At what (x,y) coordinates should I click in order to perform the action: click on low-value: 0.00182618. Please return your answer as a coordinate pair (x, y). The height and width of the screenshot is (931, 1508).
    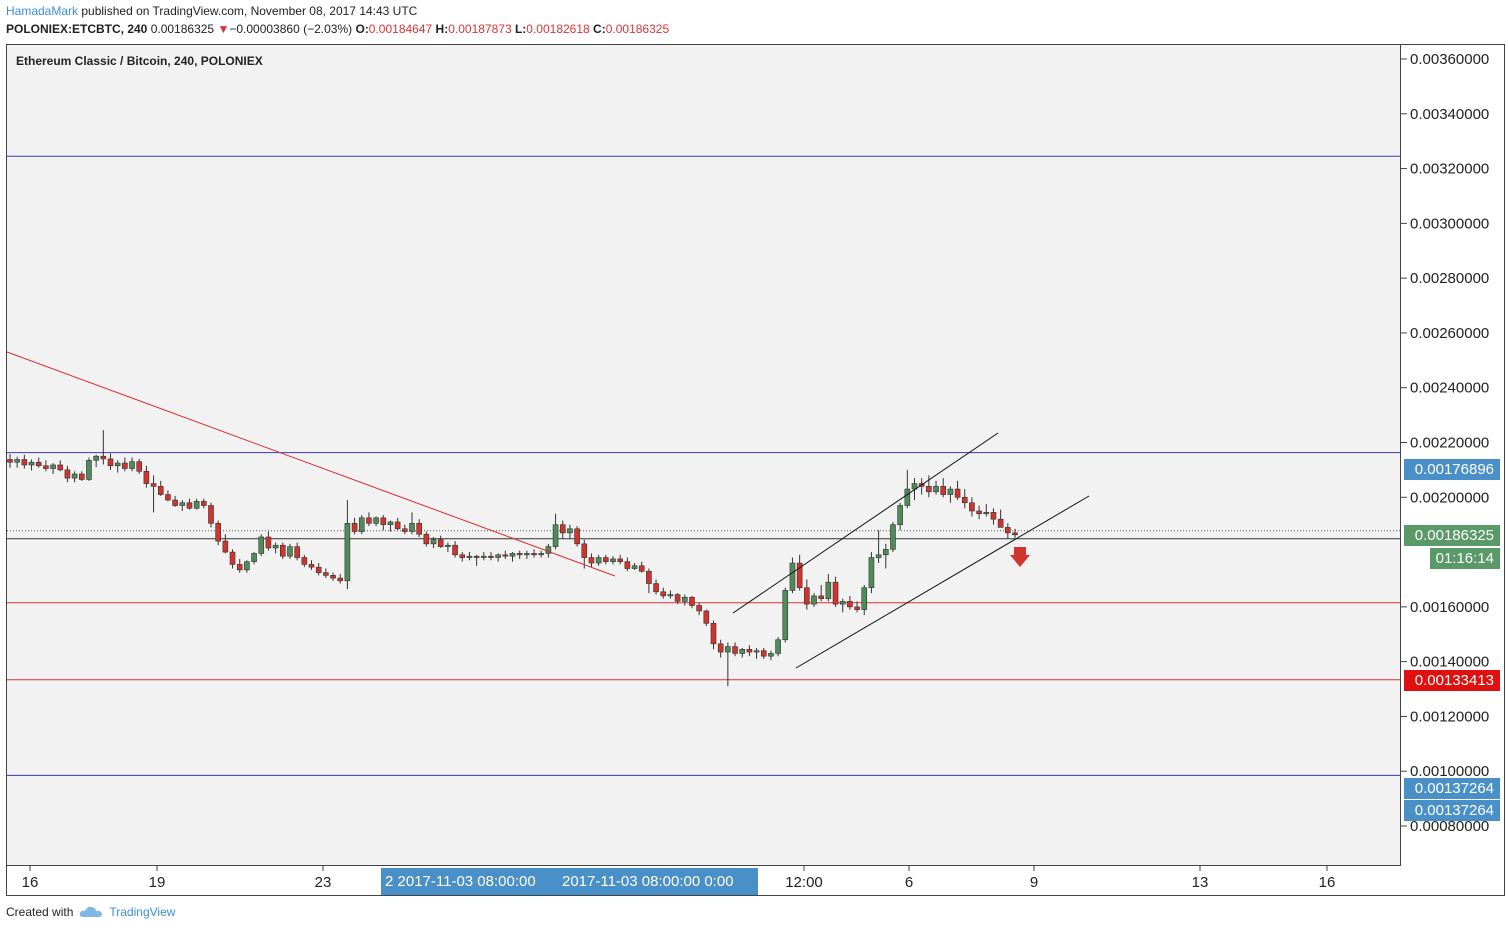
    Looking at the image, I should click on (558, 29).